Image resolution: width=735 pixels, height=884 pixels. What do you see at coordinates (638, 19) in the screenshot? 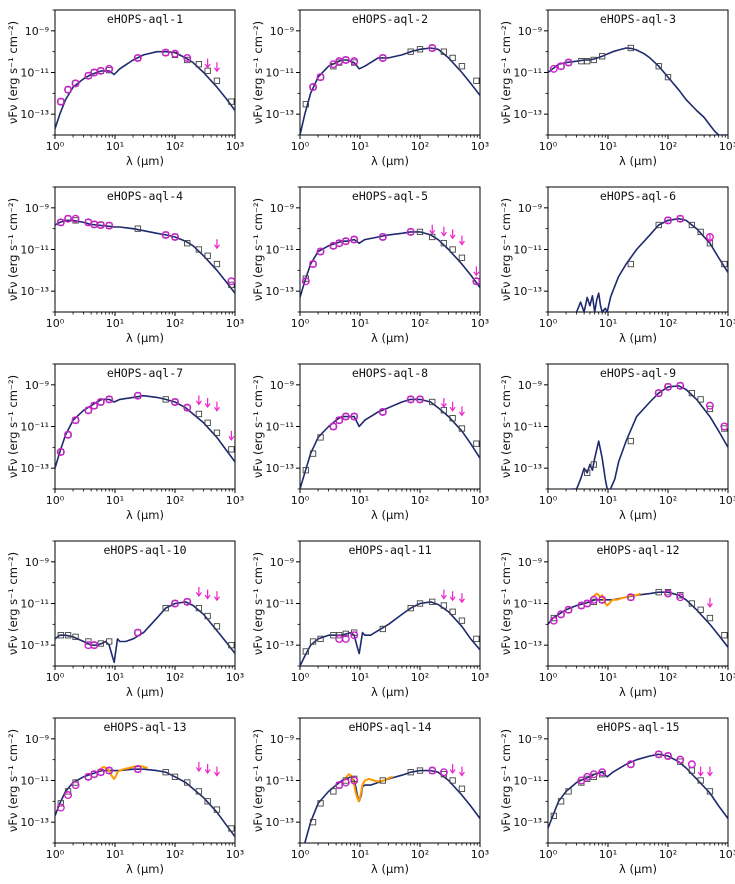
I see `panel-title: eHOPS-aql-3` at bounding box center [638, 19].